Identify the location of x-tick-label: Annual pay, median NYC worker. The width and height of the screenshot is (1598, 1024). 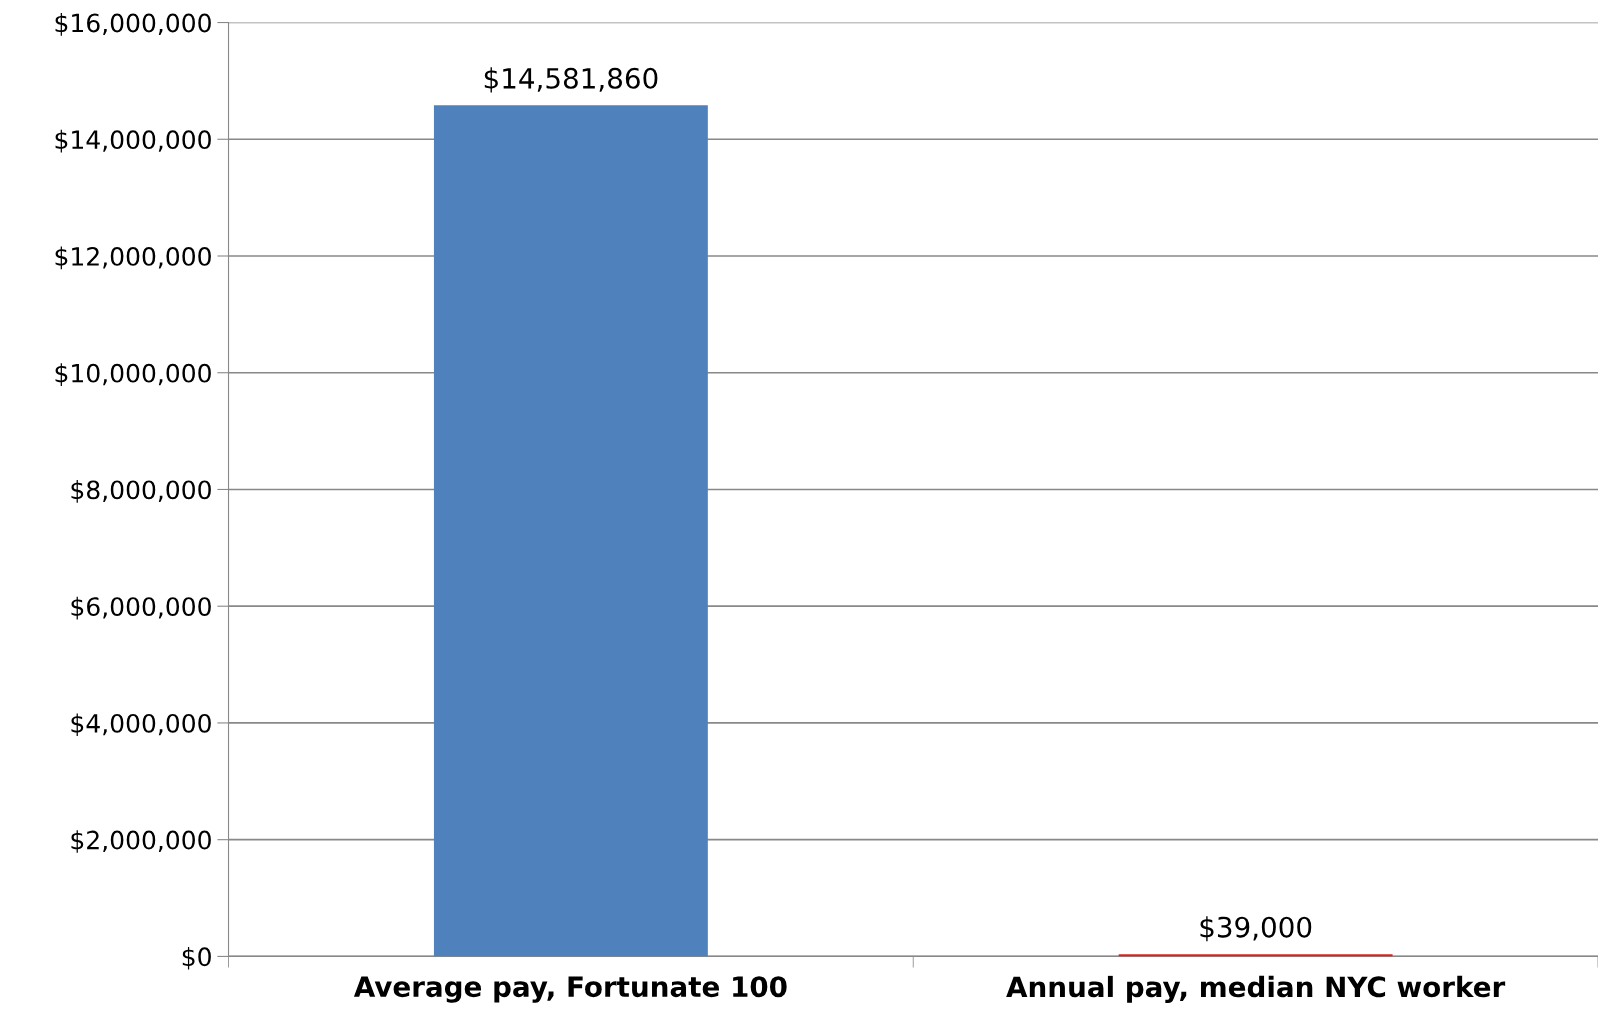
(1256, 989).